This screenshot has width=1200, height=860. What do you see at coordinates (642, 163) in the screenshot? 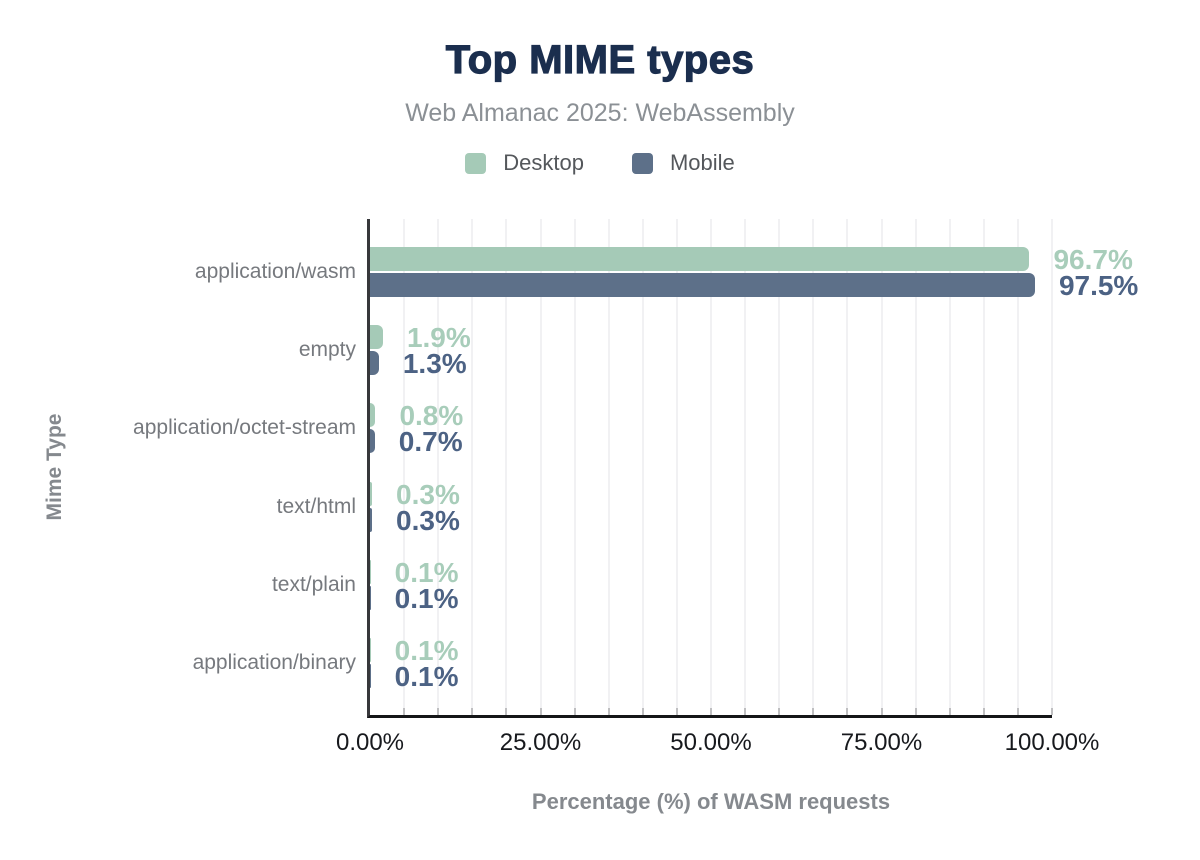
I see `legend-swatch-mobile` at bounding box center [642, 163].